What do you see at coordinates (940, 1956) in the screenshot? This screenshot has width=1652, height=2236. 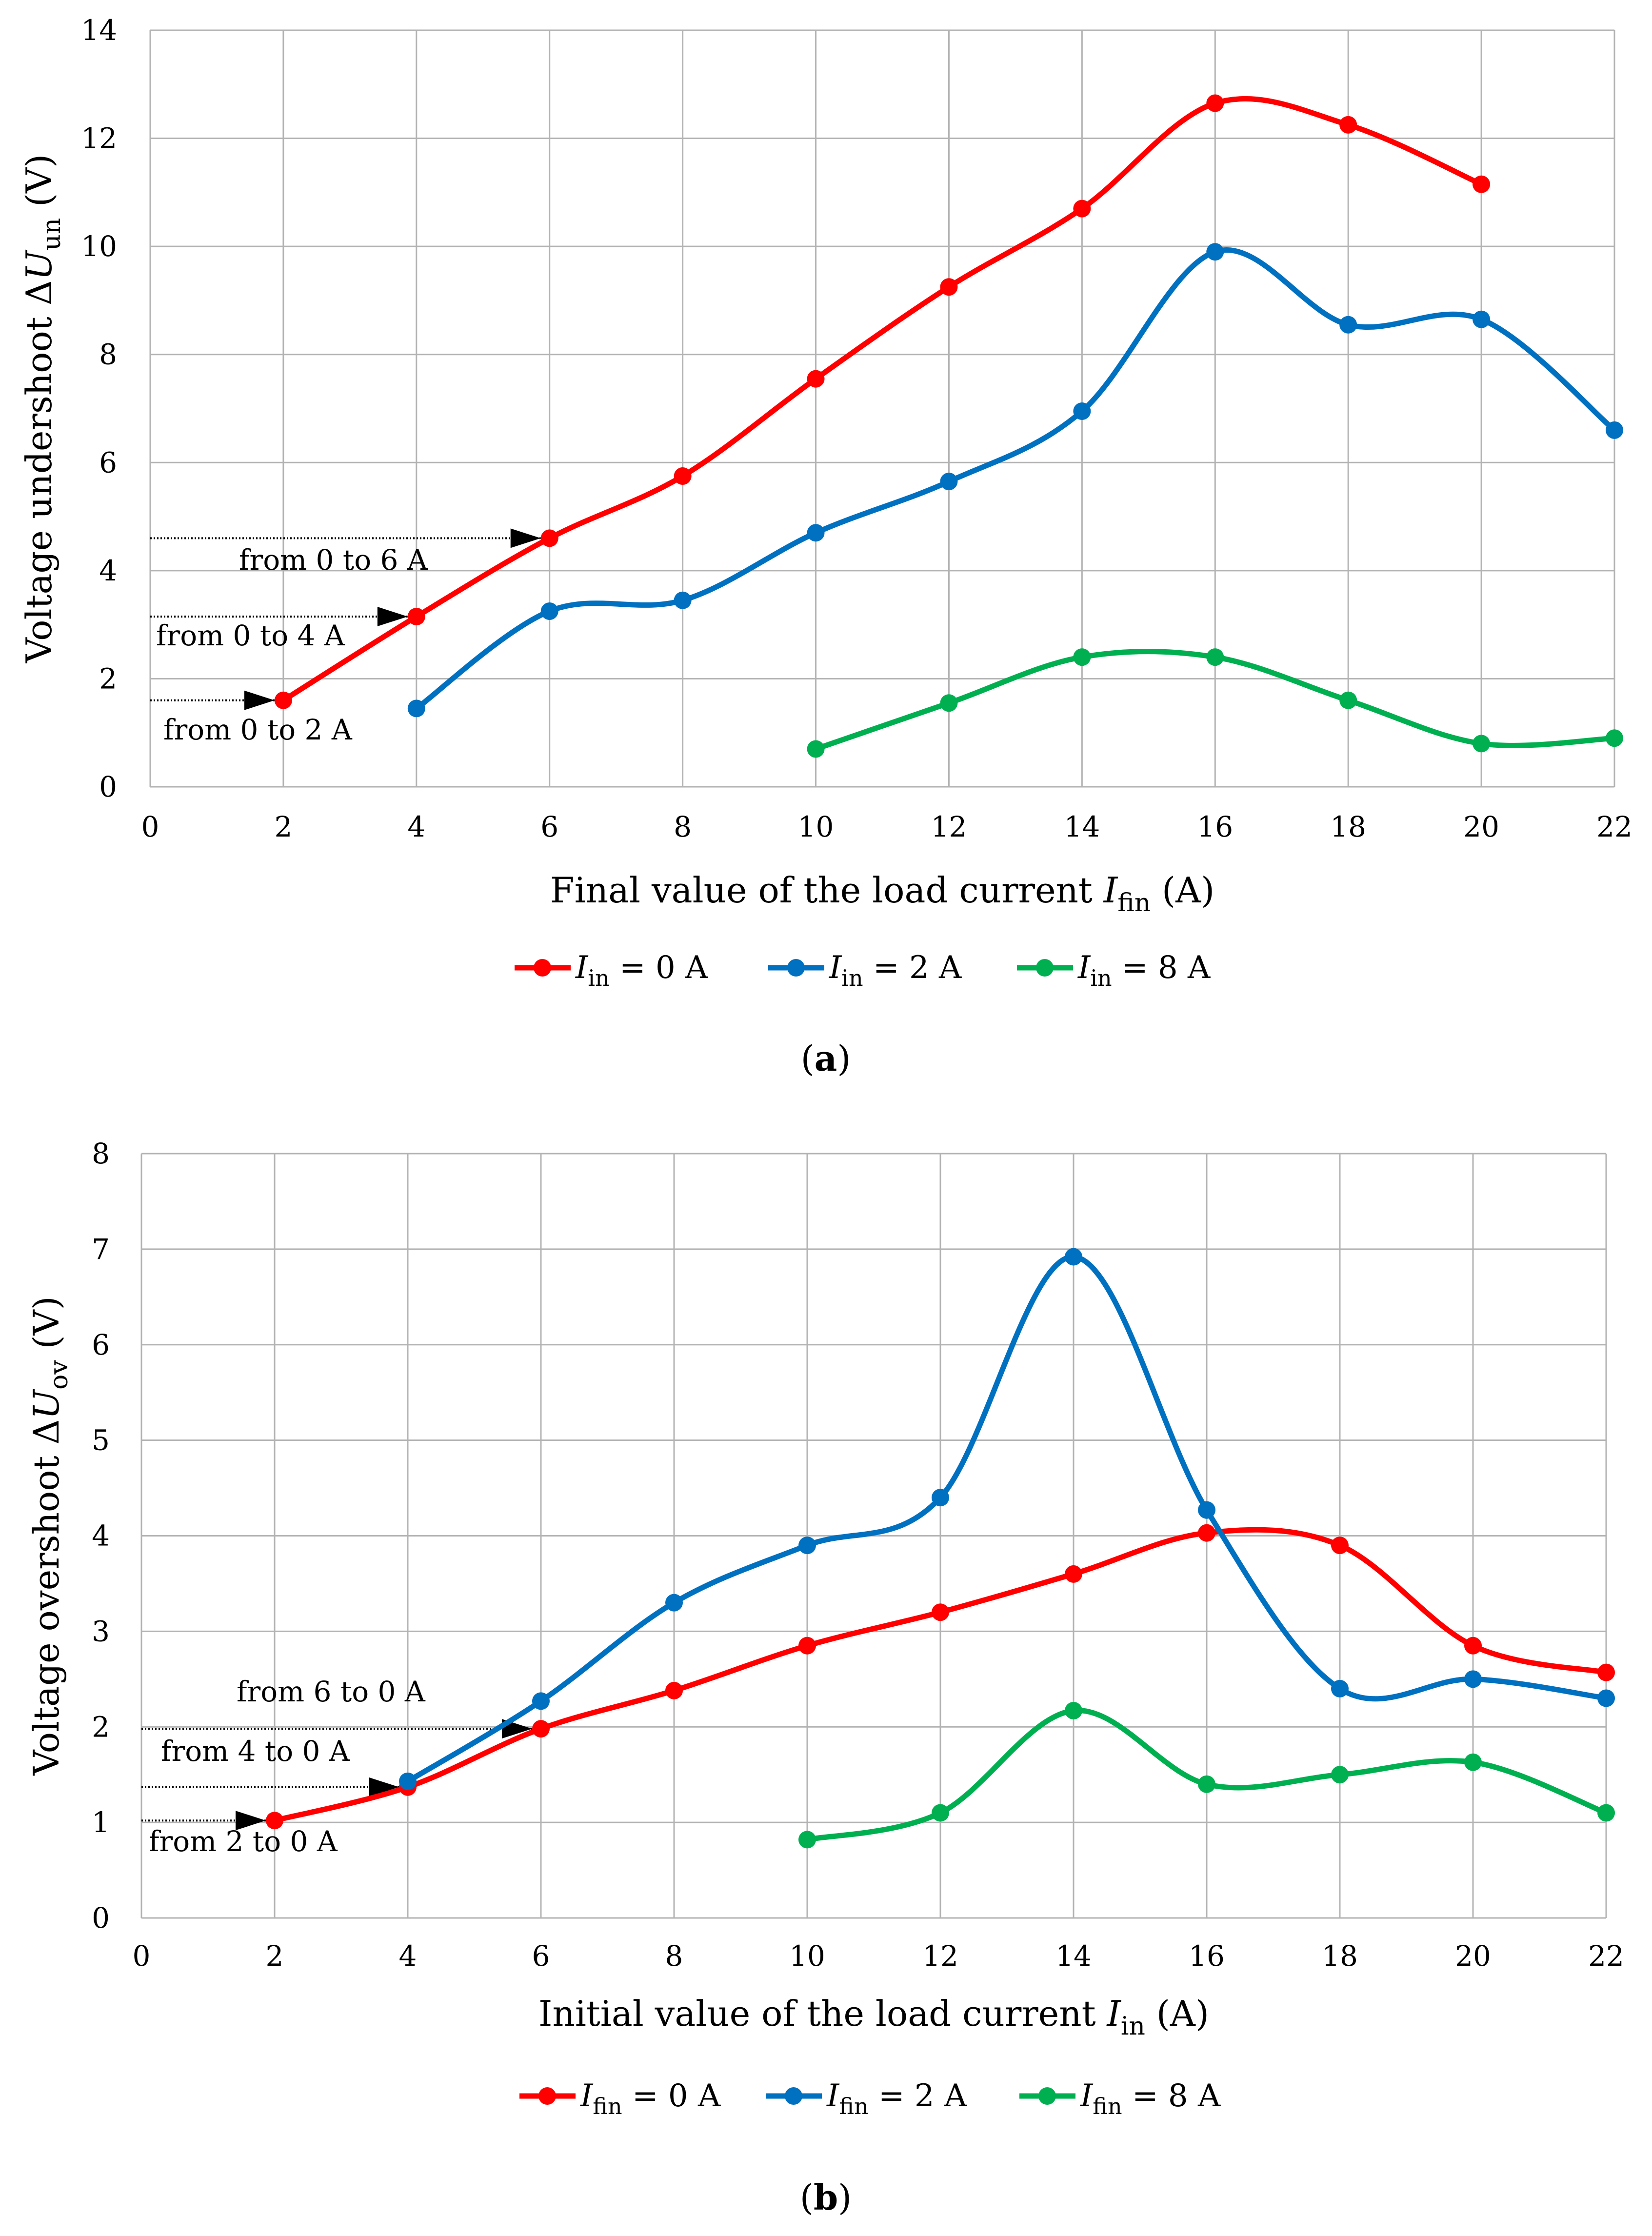 I see `x-tick-label: 12` at bounding box center [940, 1956].